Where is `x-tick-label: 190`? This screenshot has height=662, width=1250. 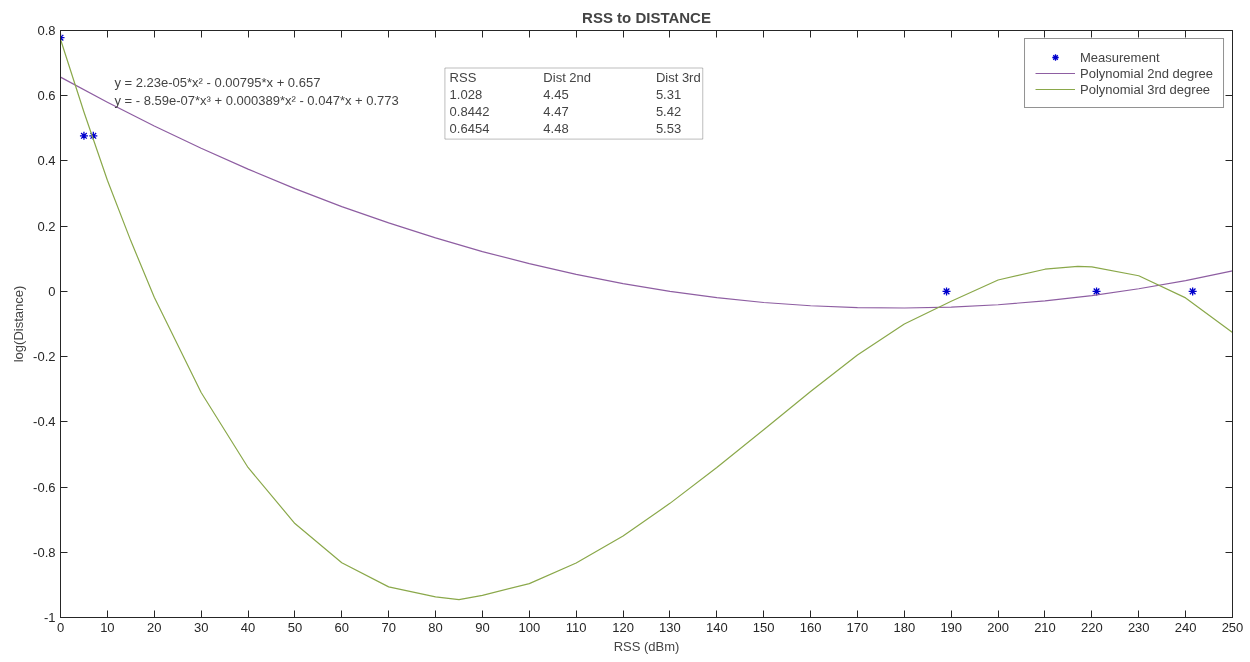 x-tick-label: 190 is located at coordinates (951, 627).